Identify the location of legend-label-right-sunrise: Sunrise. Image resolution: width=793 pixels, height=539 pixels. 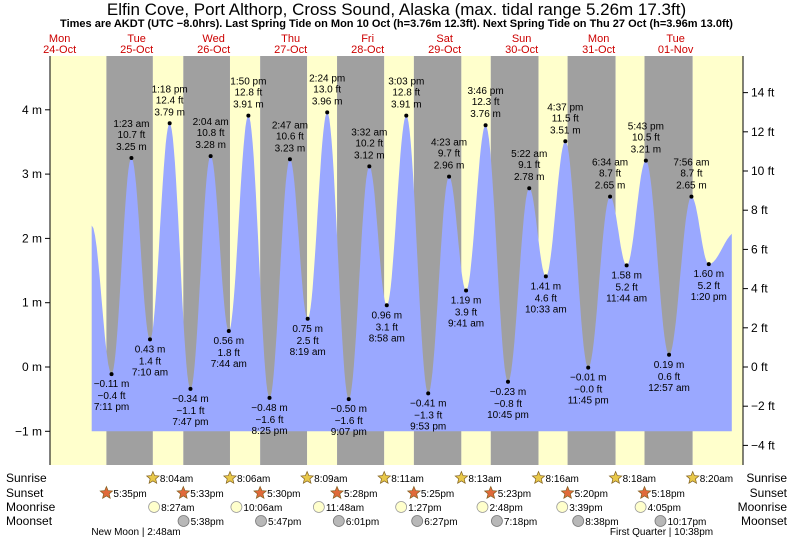
(766, 478).